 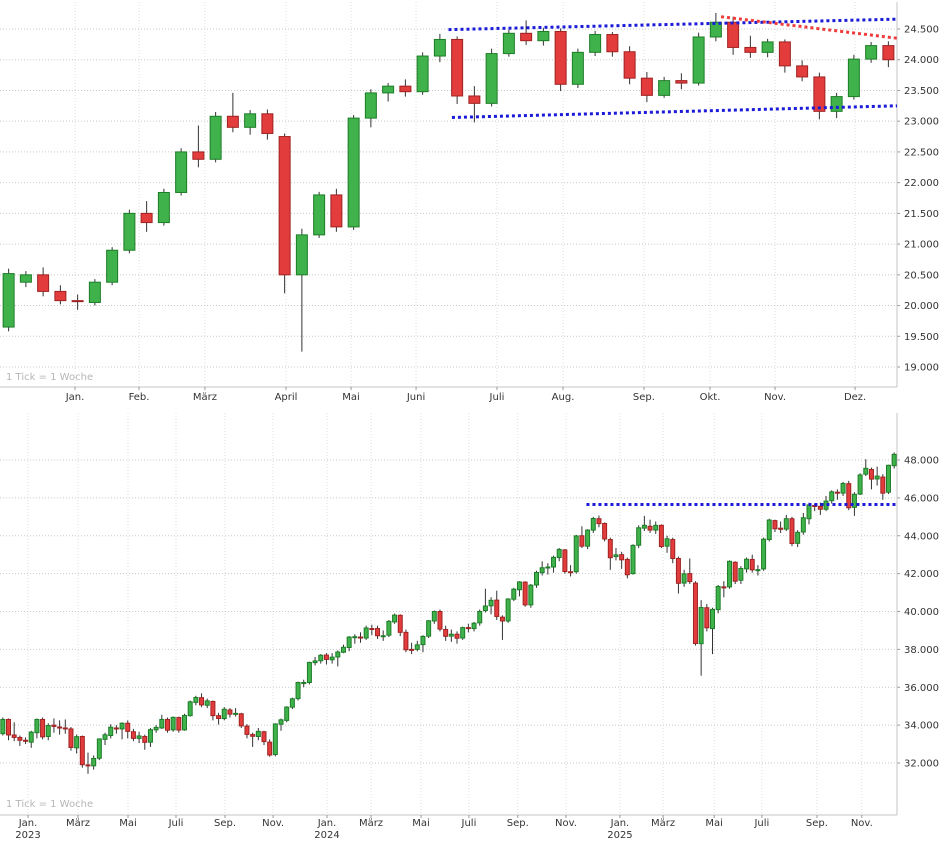 I want to click on x-axis-label: März, so click(x=663, y=823).